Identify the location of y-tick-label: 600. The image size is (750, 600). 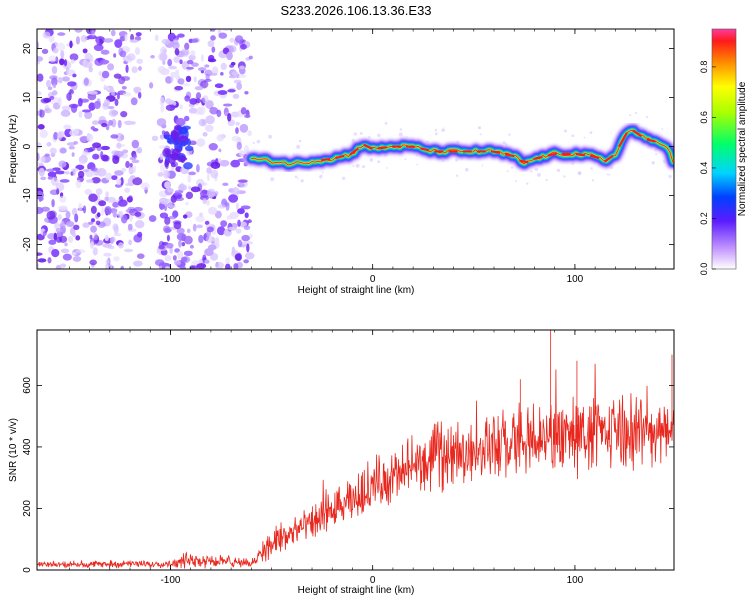
(27, 385).